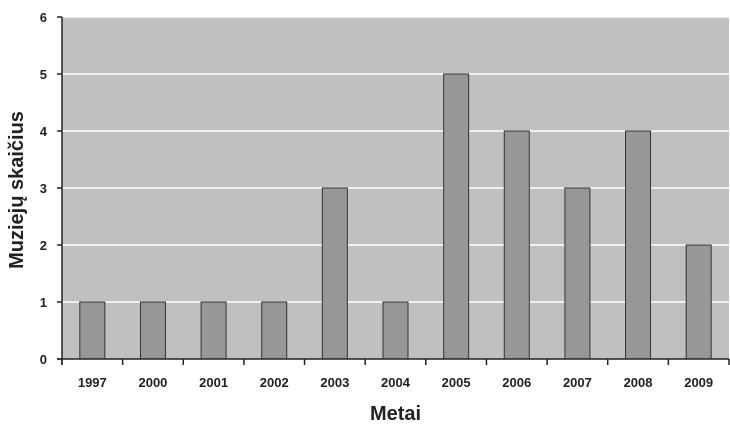  I want to click on x-tick-label: 2008, so click(638, 382).